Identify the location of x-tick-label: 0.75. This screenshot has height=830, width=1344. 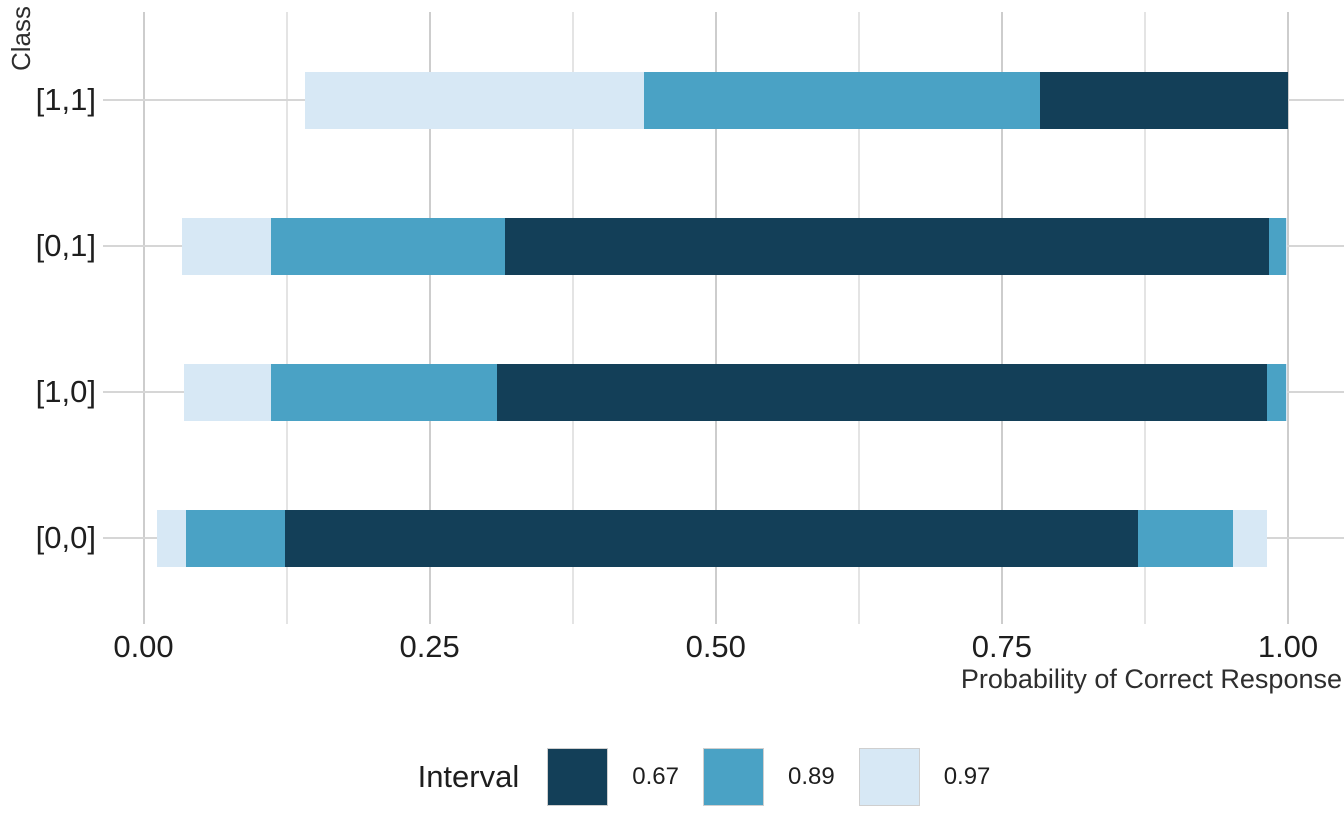
(1002, 646).